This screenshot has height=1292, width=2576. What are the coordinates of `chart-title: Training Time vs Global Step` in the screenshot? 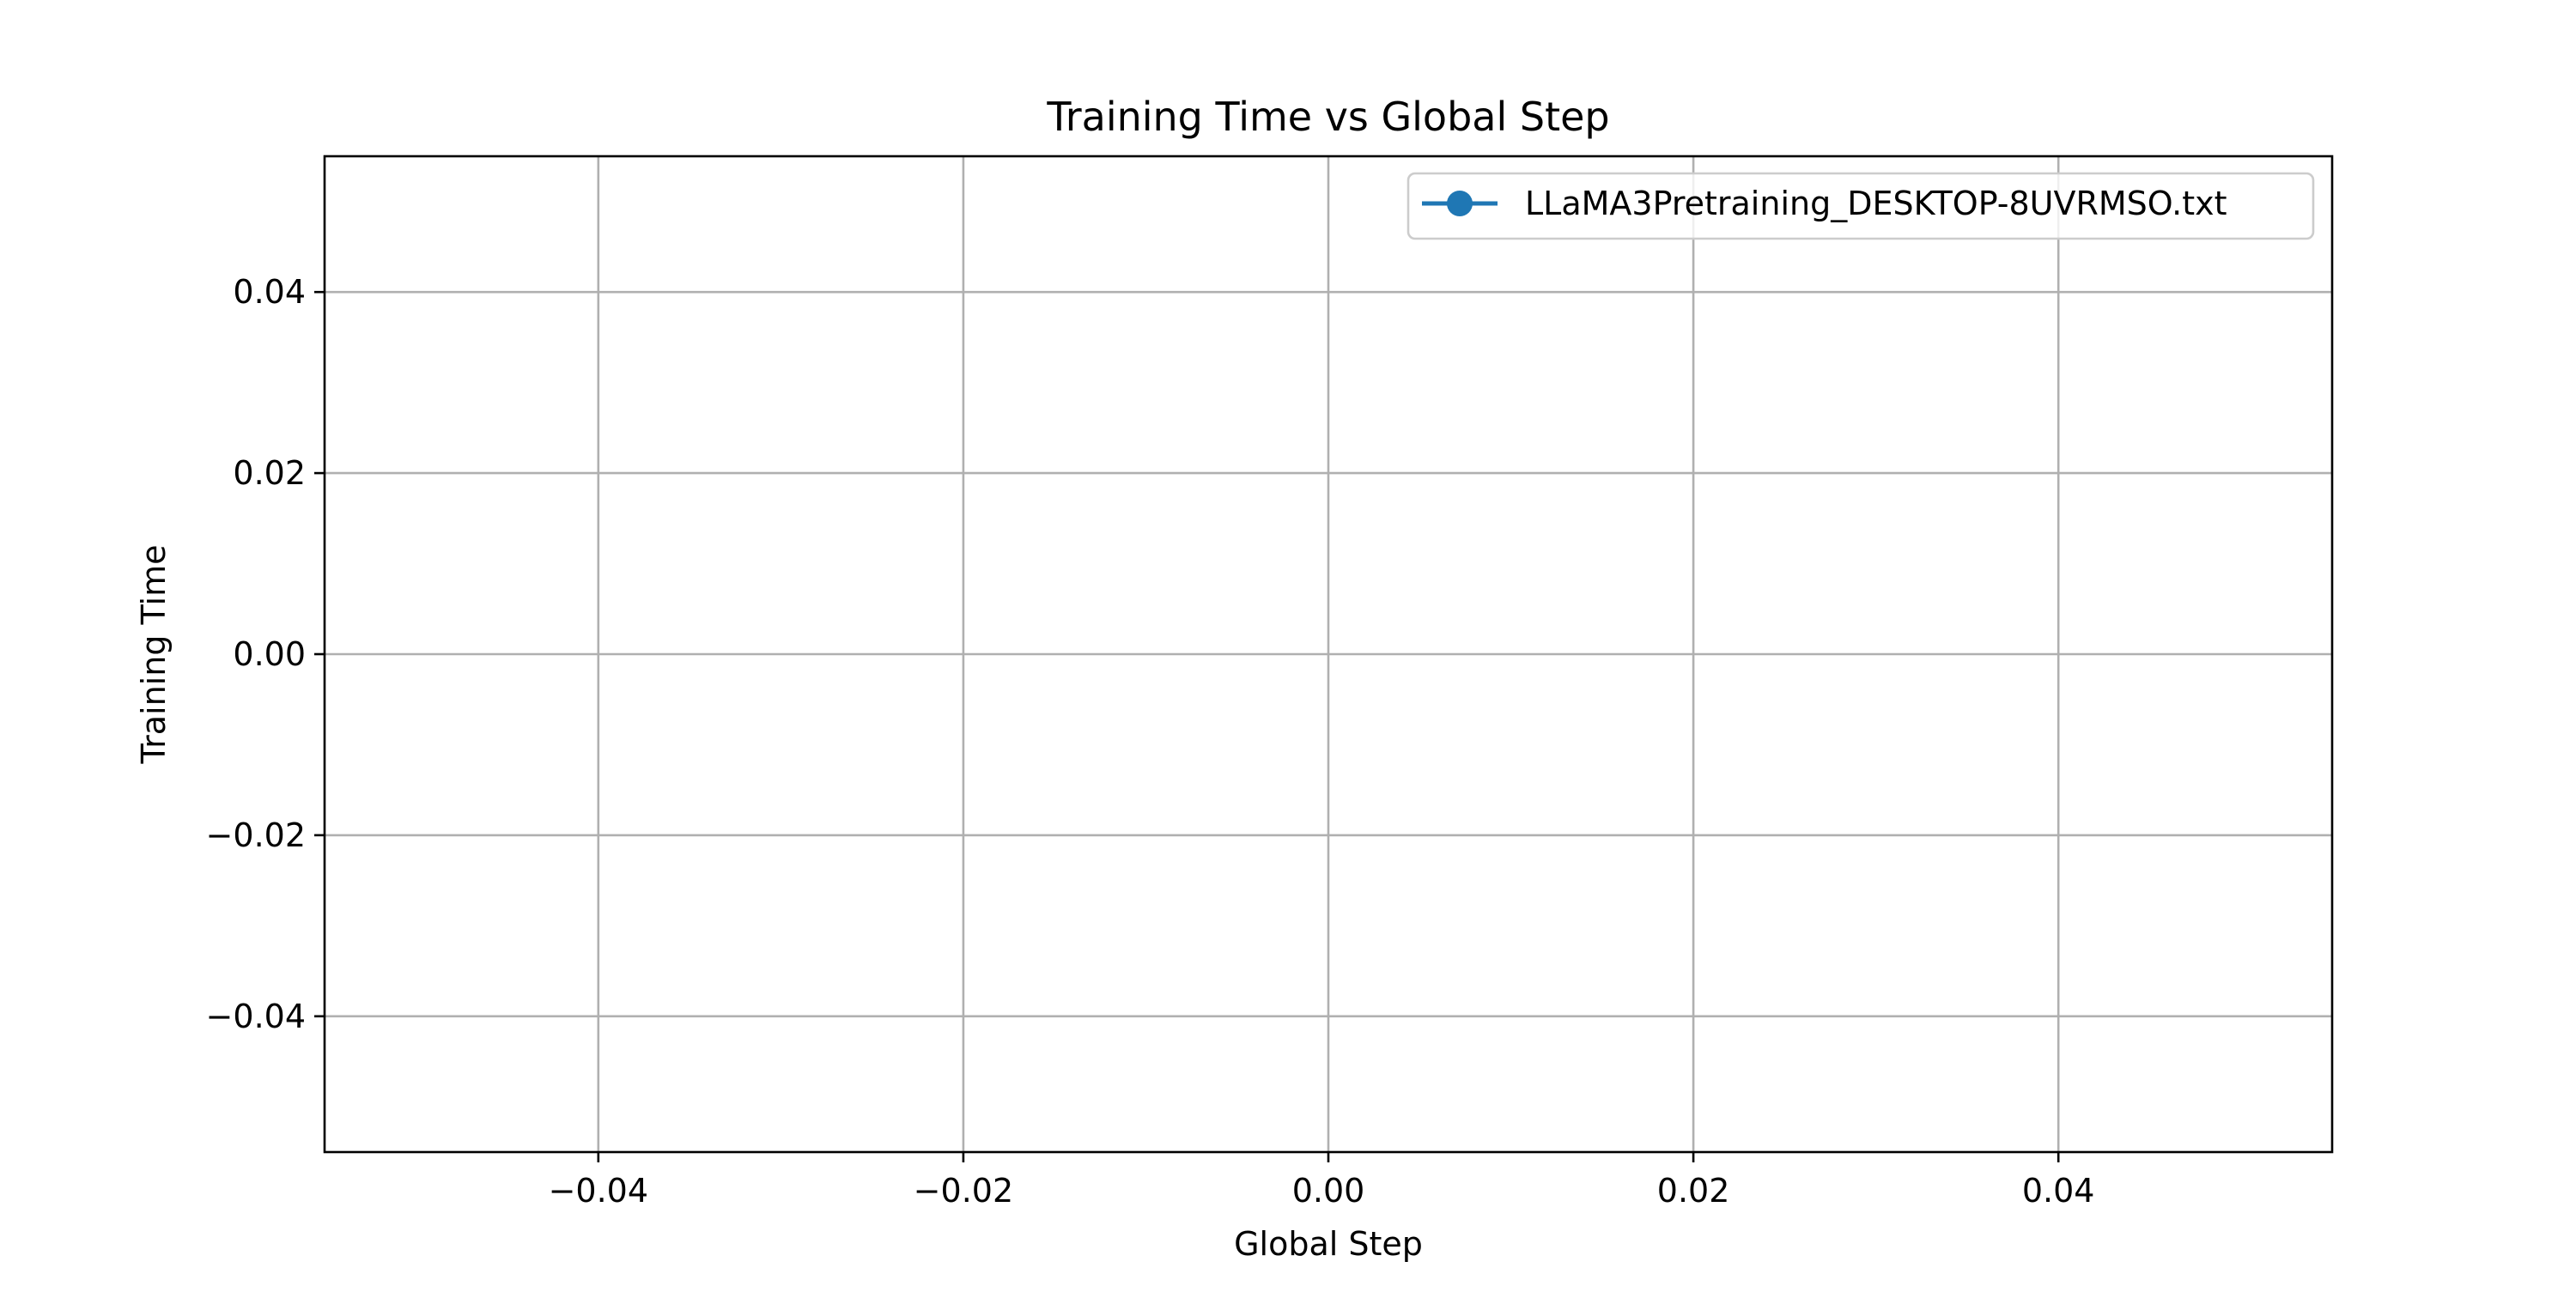 It's located at (1327, 117).